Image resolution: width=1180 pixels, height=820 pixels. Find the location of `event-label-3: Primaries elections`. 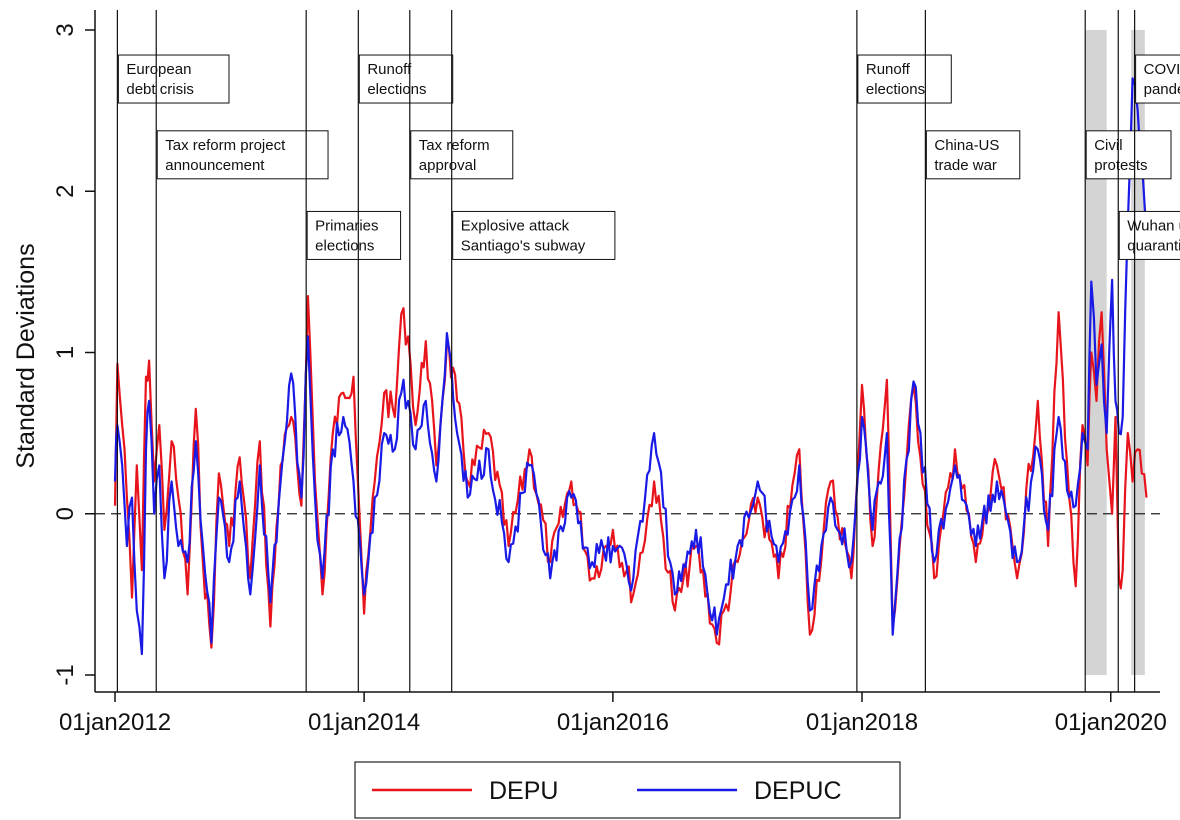

event-label-3: Primaries elections is located at coordinates (354, 235).